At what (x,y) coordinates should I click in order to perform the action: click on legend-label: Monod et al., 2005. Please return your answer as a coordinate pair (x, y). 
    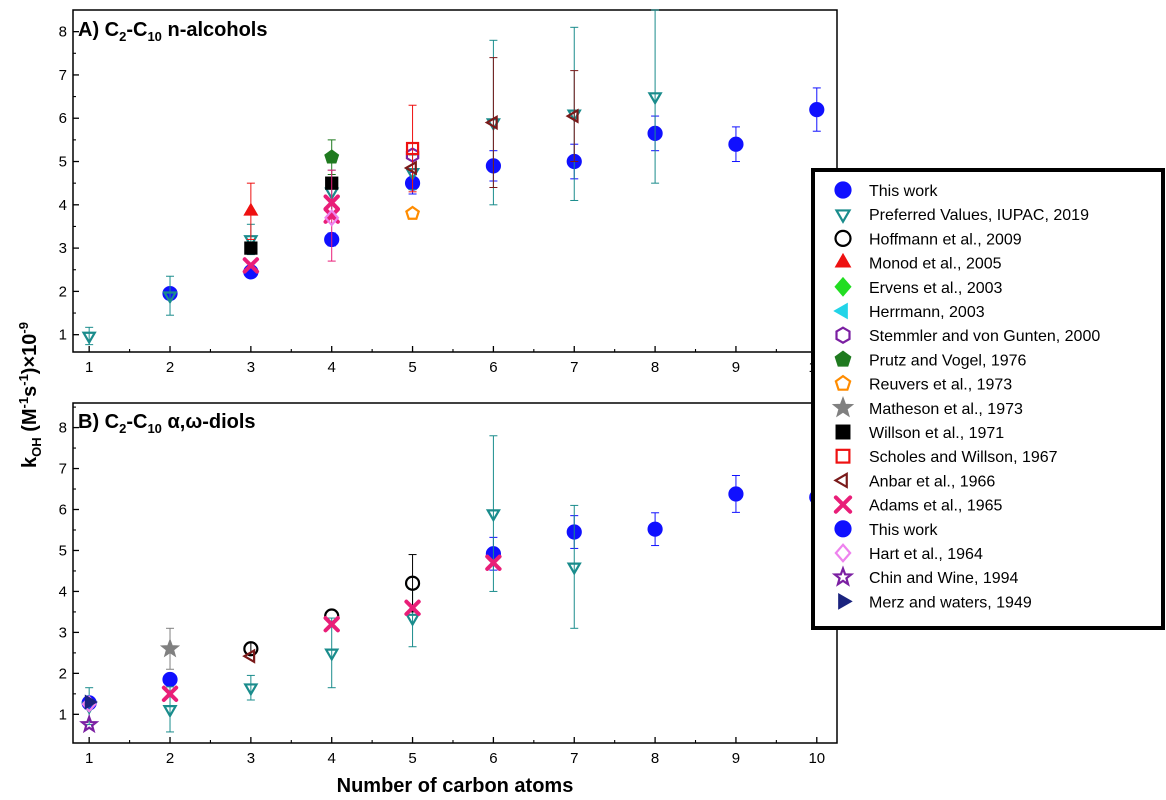
    Looking at the image, I should click on (935, 264).